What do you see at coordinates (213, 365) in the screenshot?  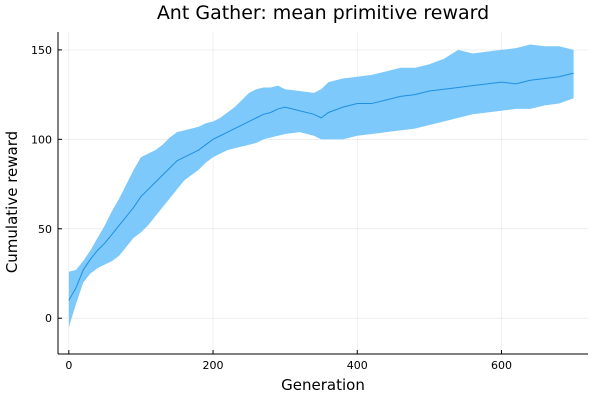 I see `x-tick-label: 200` at bounding box center [213, 365].